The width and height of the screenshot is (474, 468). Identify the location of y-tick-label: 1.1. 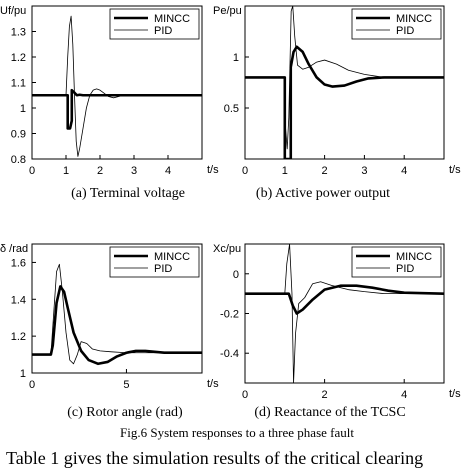
(18, 84).